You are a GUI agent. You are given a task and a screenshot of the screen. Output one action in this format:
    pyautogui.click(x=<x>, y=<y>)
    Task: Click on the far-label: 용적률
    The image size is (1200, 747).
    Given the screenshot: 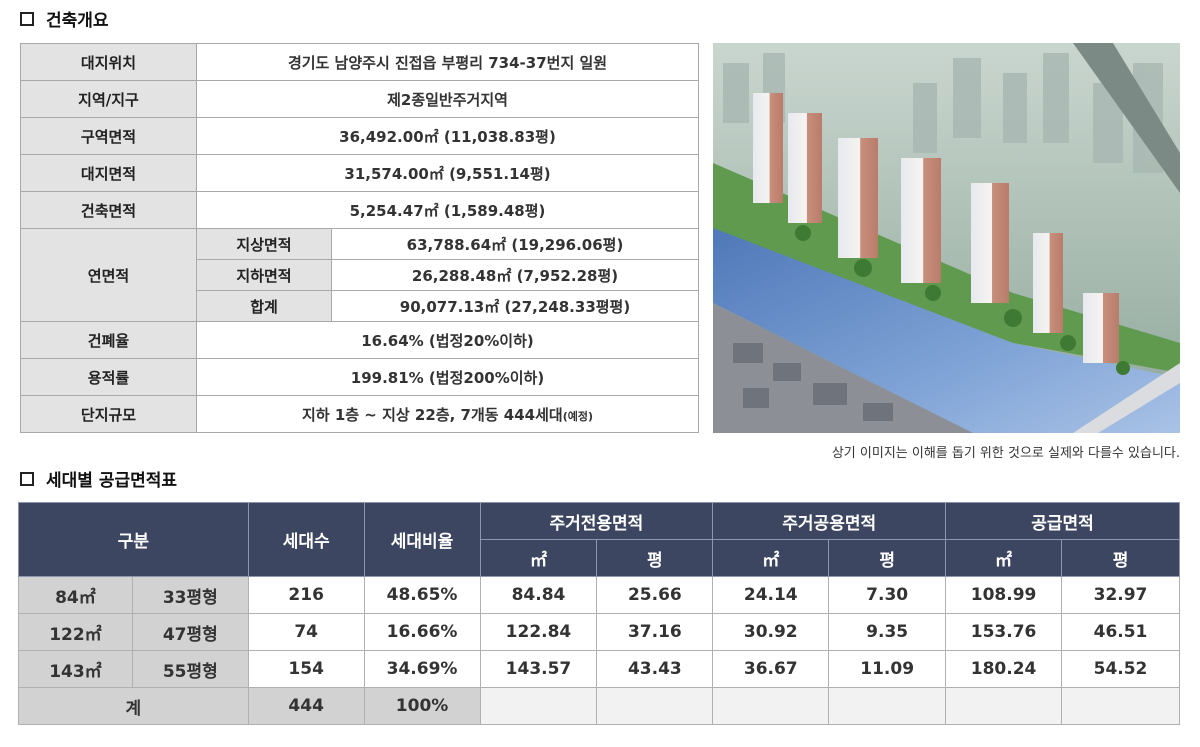 What is the action you would take?
    pyautogui.click(x=108, y=377)
    